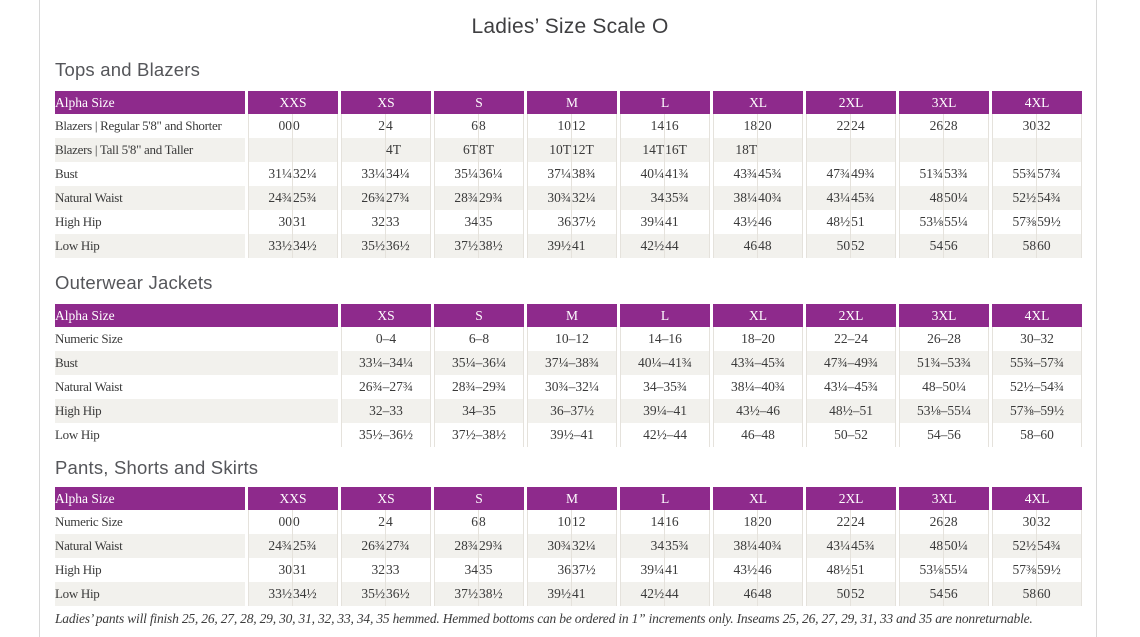 This screenshot has width=1140, height=637. What do you see at coordinates (851, 411) in the screenshot?
I see `value-cell: 48½–51` at bounding box center [851, 411].